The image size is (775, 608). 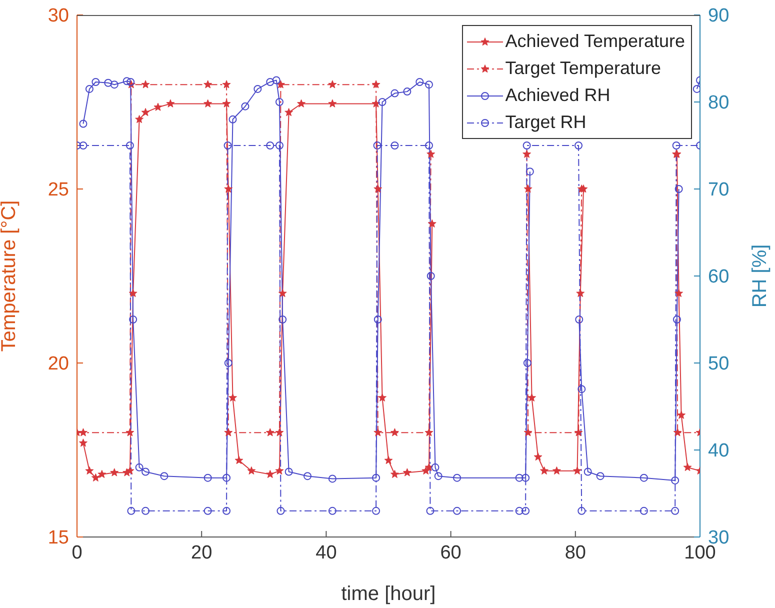 I want to click on y2-tick-label: 90, so click(x=719, y=16).